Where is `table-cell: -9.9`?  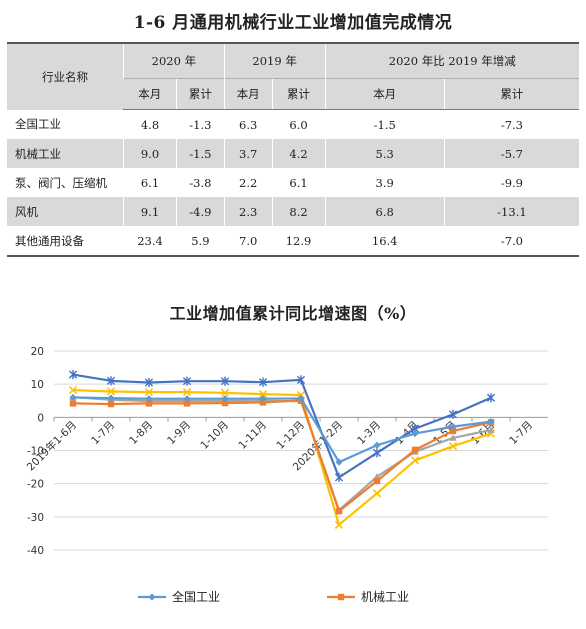
table-cell: -9.9 is located at coordinates (511, 182).